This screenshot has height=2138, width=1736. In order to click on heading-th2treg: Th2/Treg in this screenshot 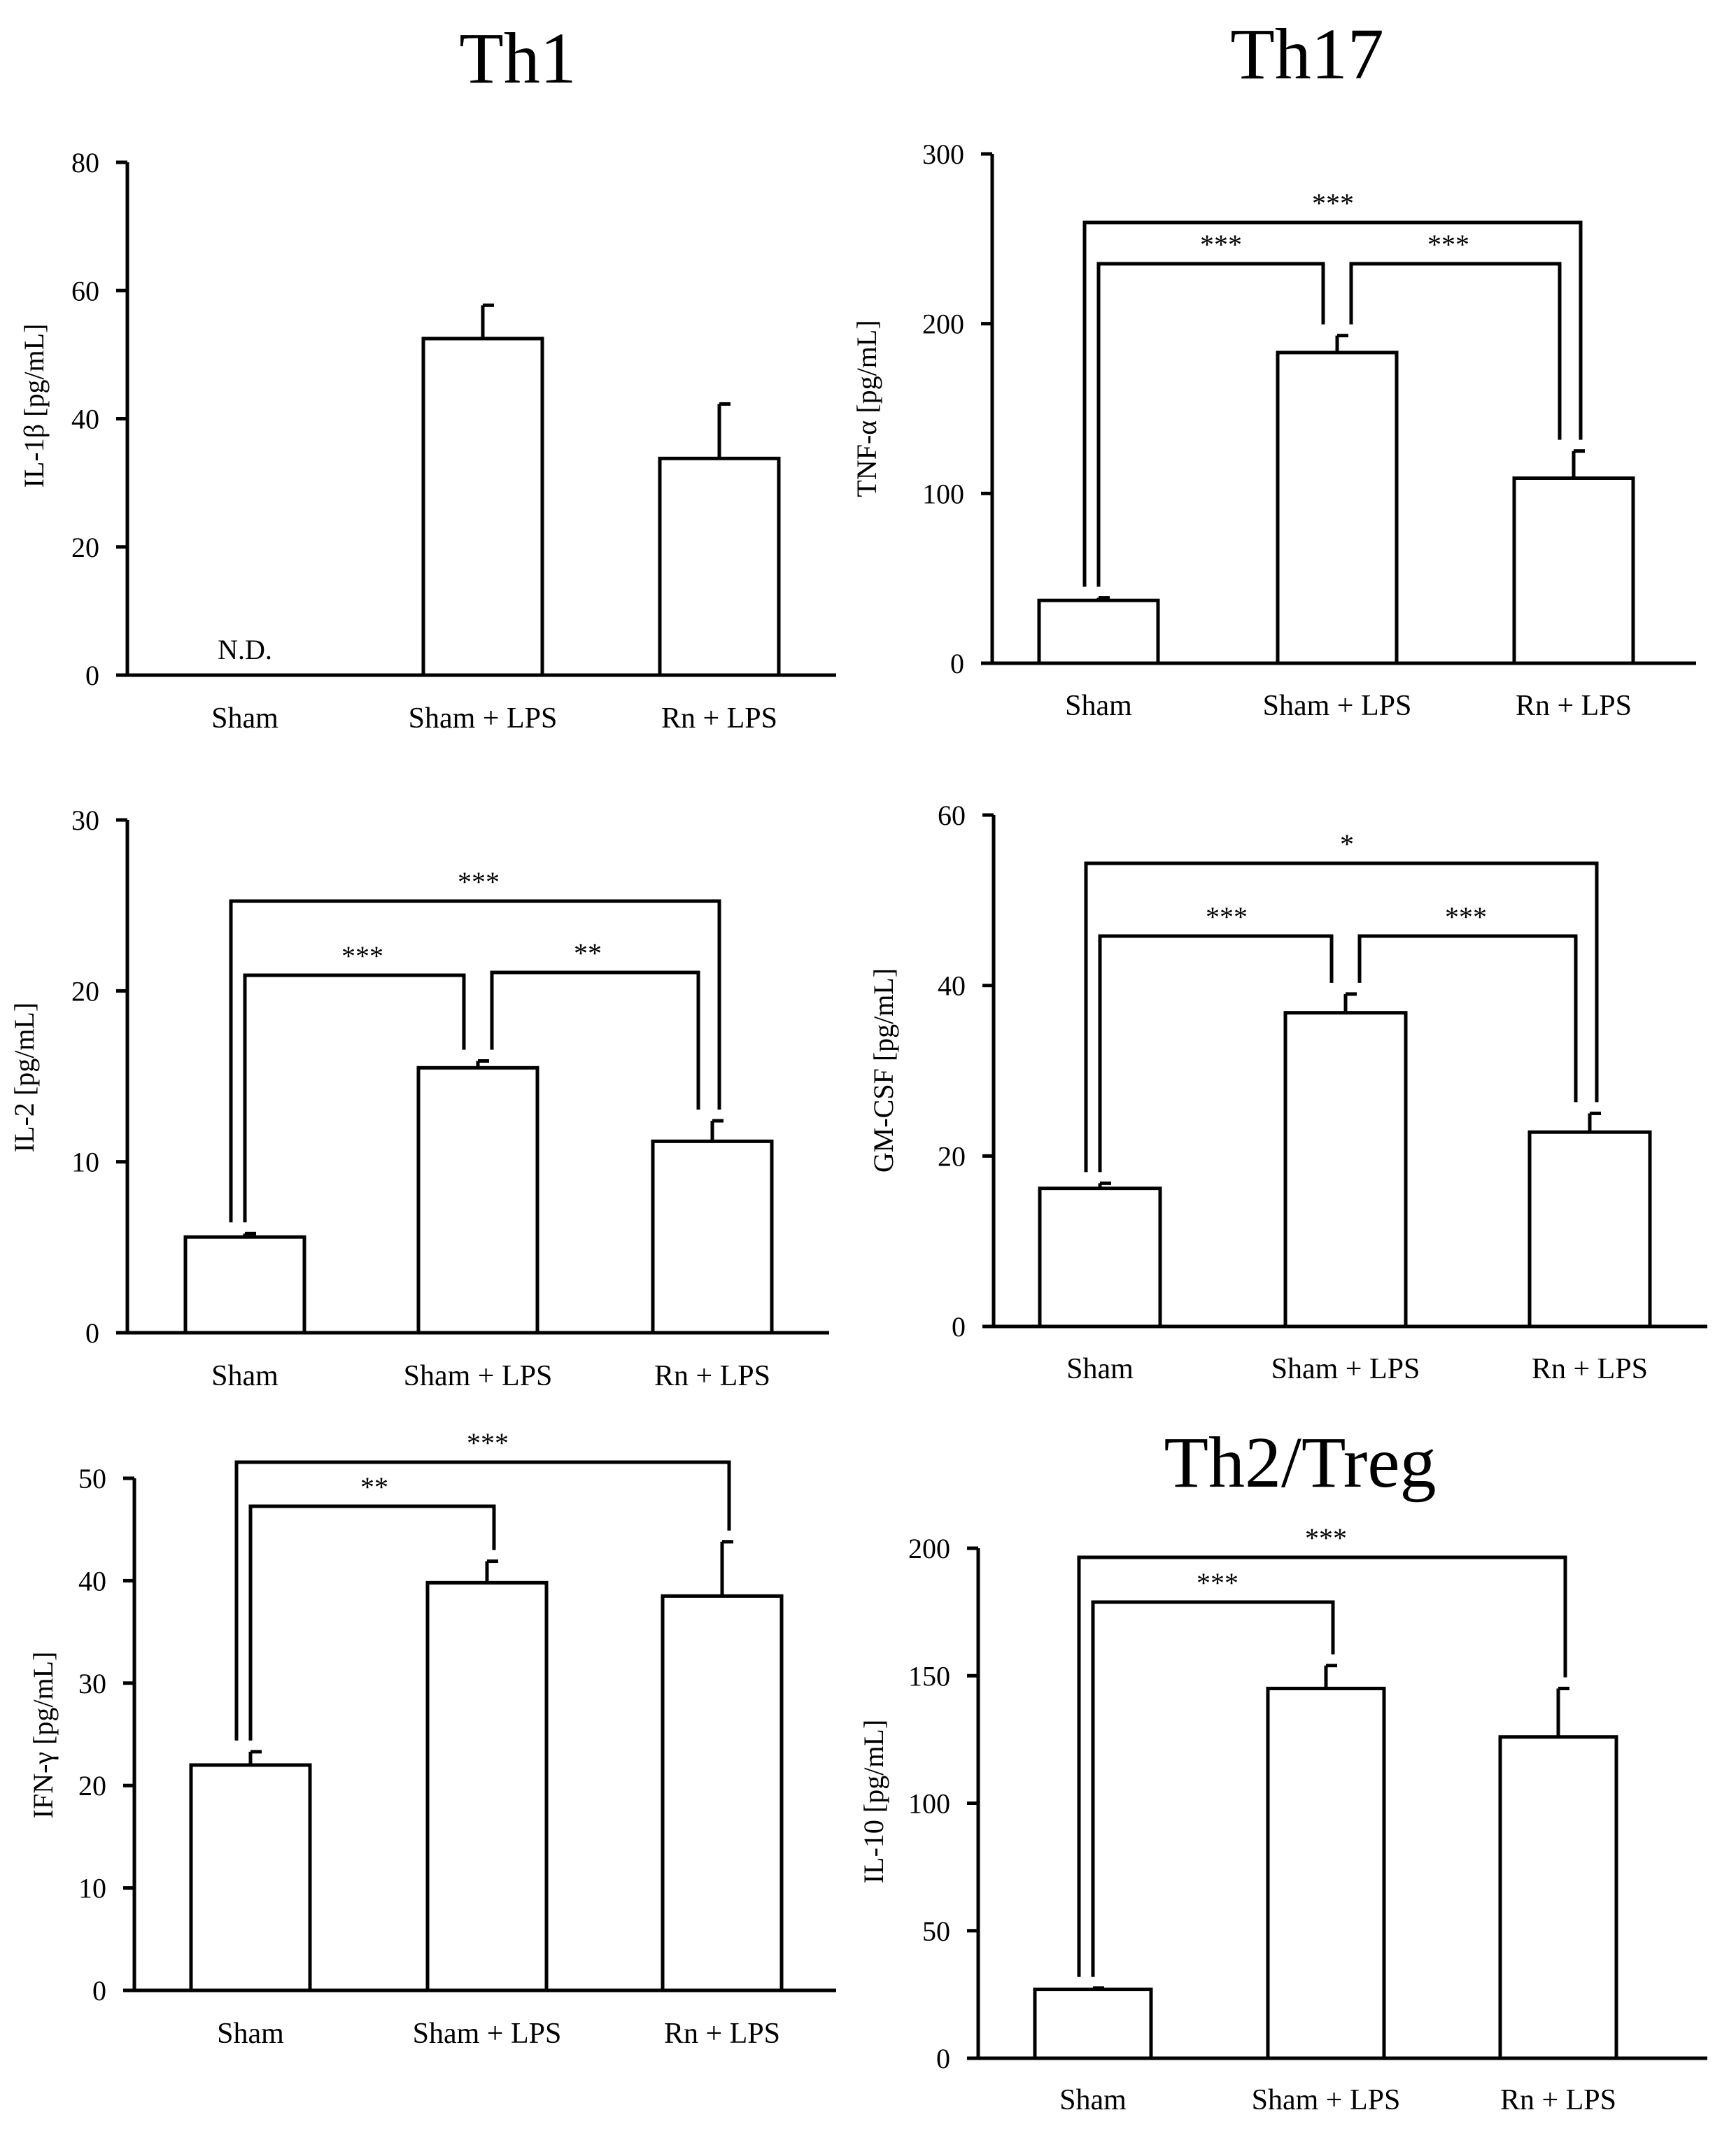, I will do `click(1300, 1462)`.